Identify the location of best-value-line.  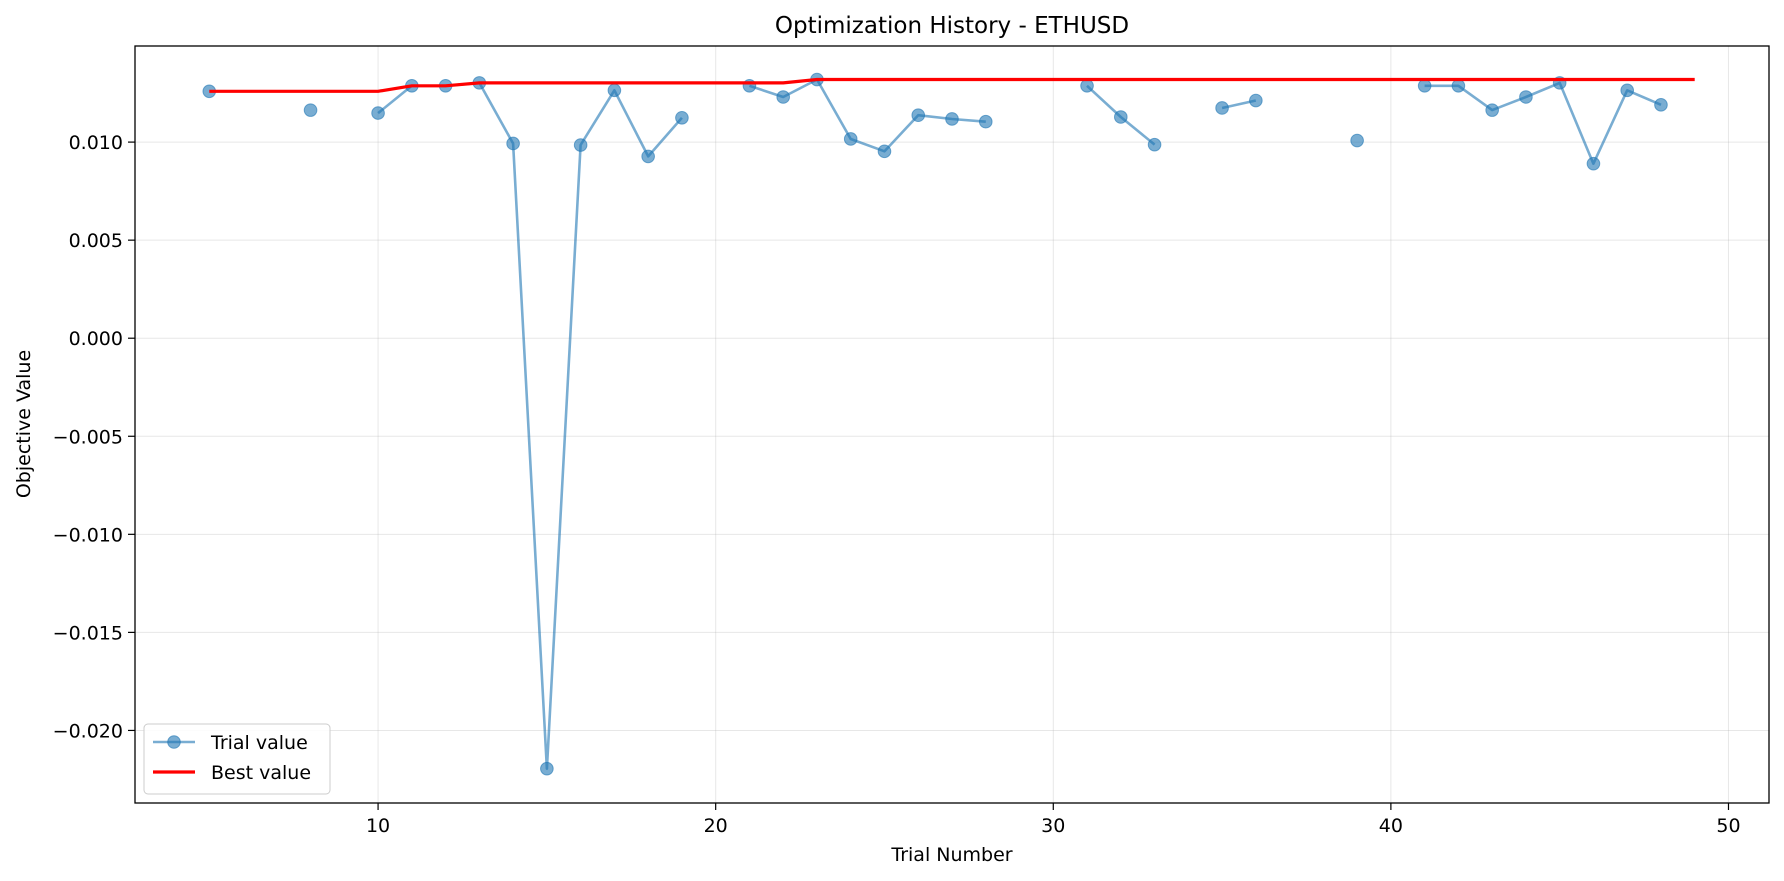
(952, 85).